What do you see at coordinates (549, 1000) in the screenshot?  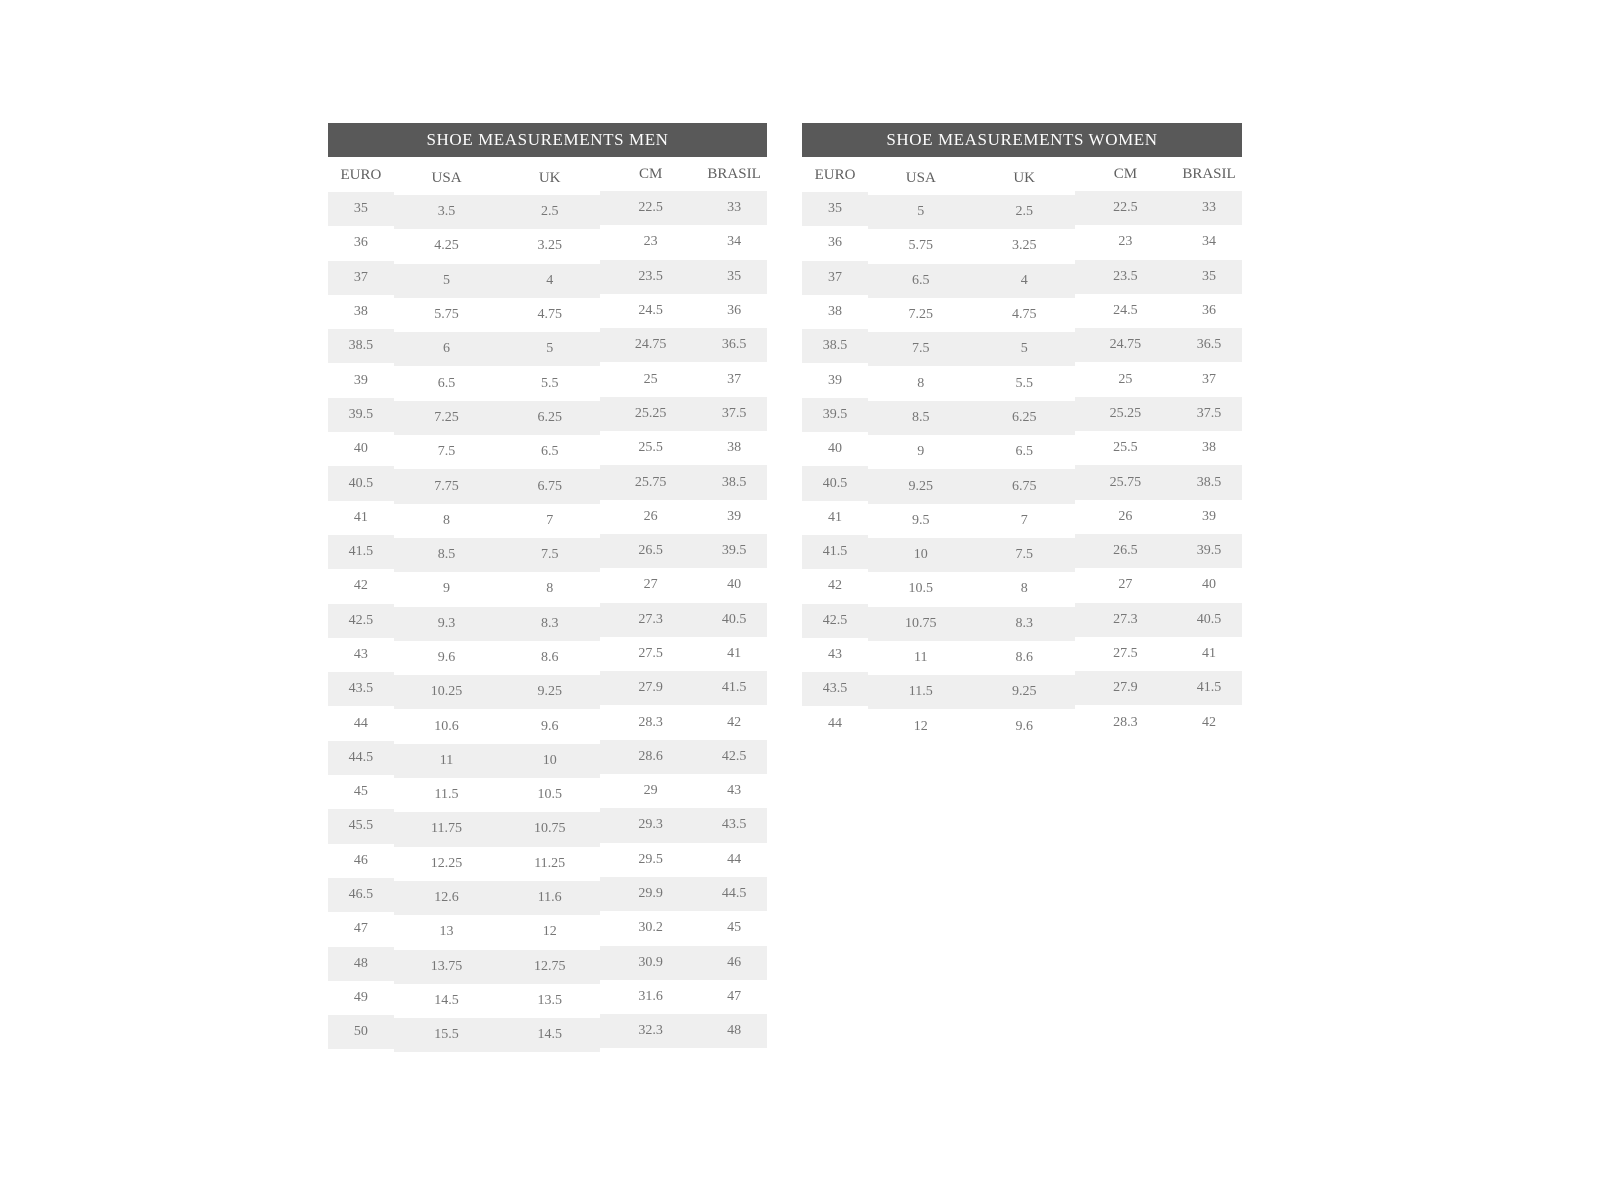 I see `size-cell: 13.5` at bounding box center [549, 1000].